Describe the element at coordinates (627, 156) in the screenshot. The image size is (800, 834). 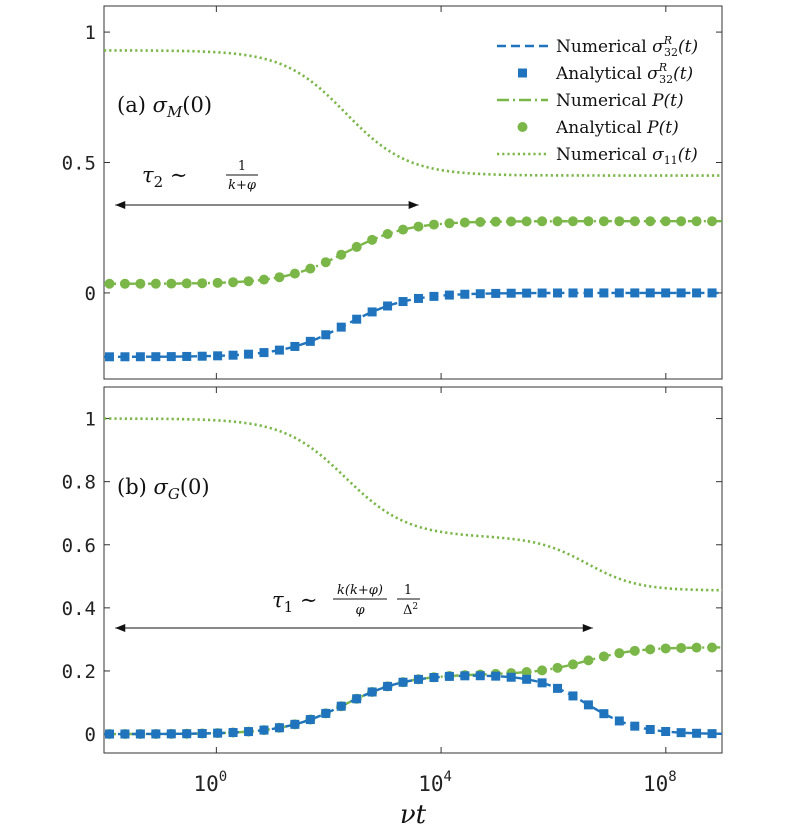
I see `legend-entry-label: Numerical σ11(t)` at that location.